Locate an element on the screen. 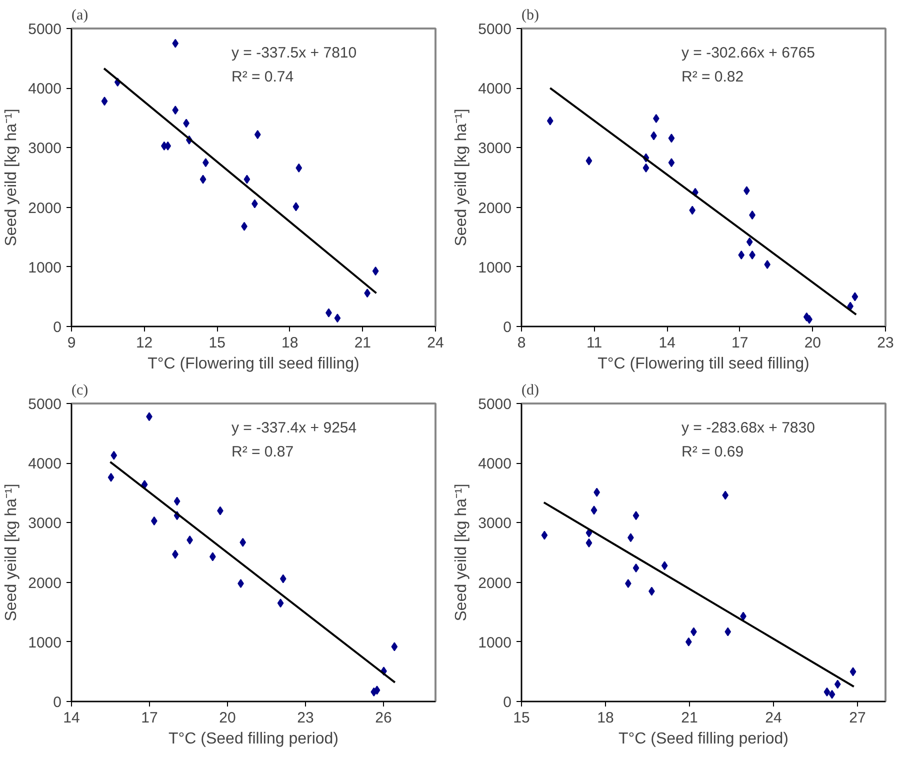 This screenshot has height=761, width=906. annotation: R² = 0.82 is located at coordinates (713, 77).